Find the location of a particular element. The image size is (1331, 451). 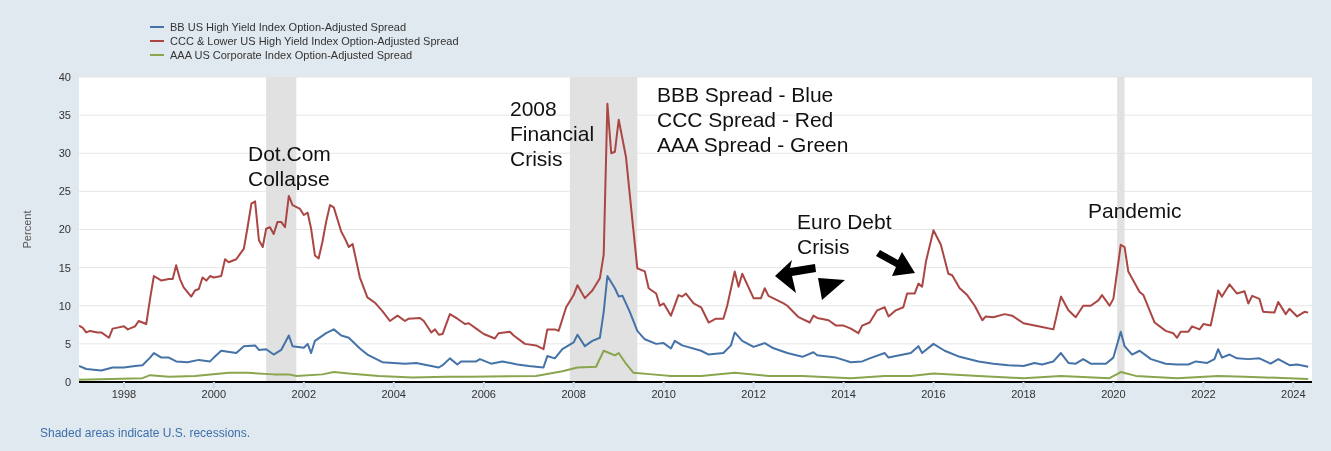

x-tick-label: 2008 is located at coordinates (573, 393).